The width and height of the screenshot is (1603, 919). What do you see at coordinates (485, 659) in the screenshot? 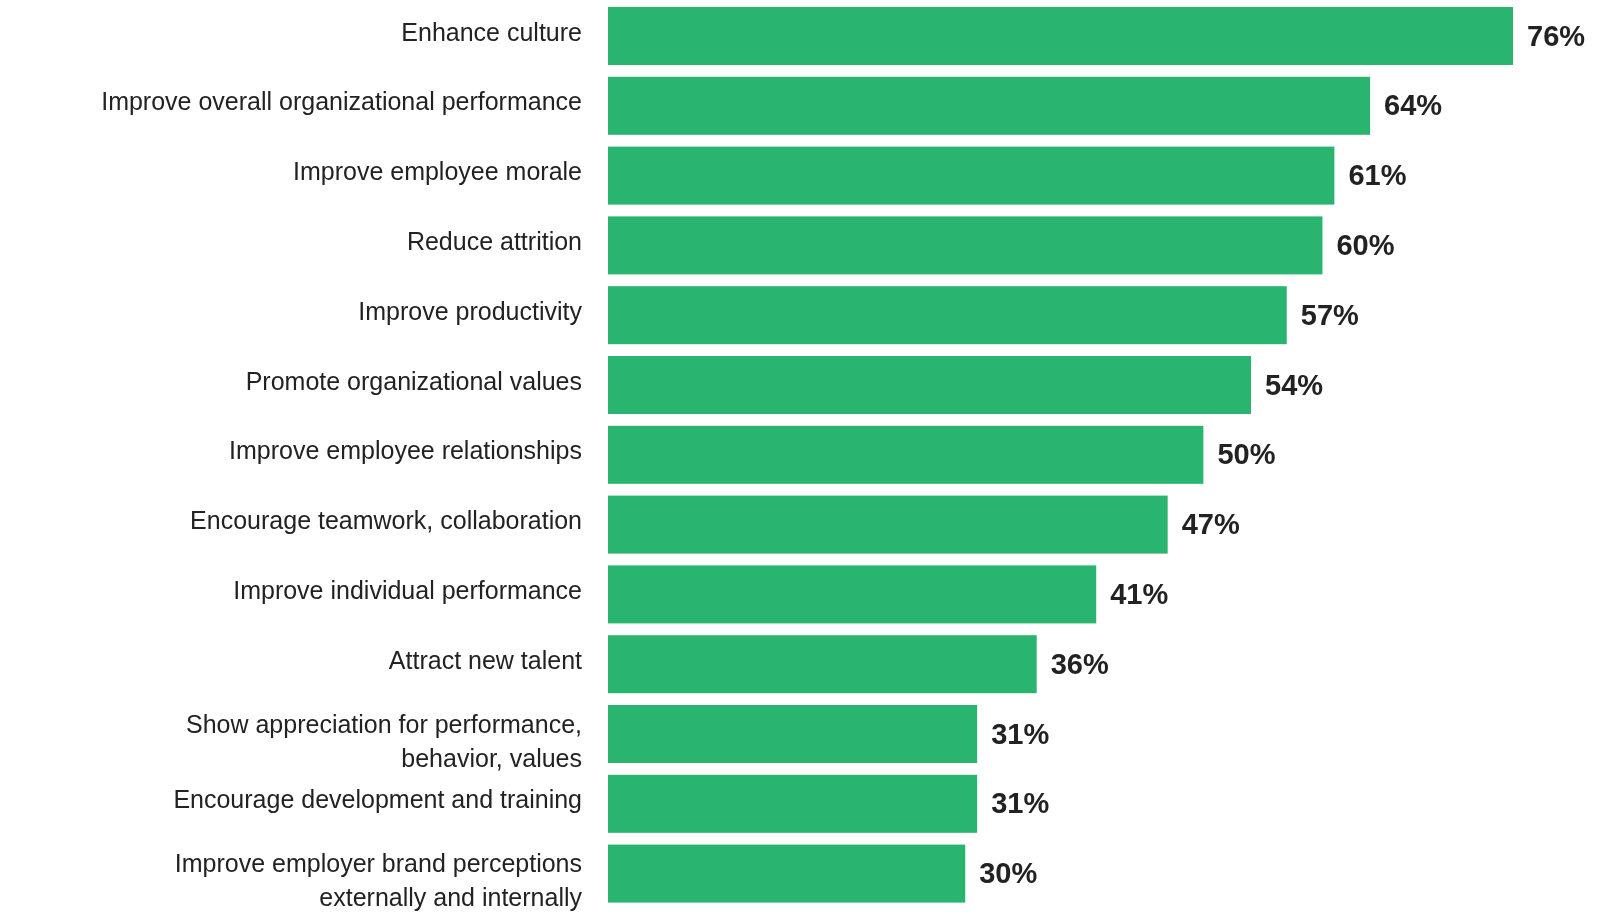
I see `y-tick-label: Attract new talent` at bounding box center [485, 659].